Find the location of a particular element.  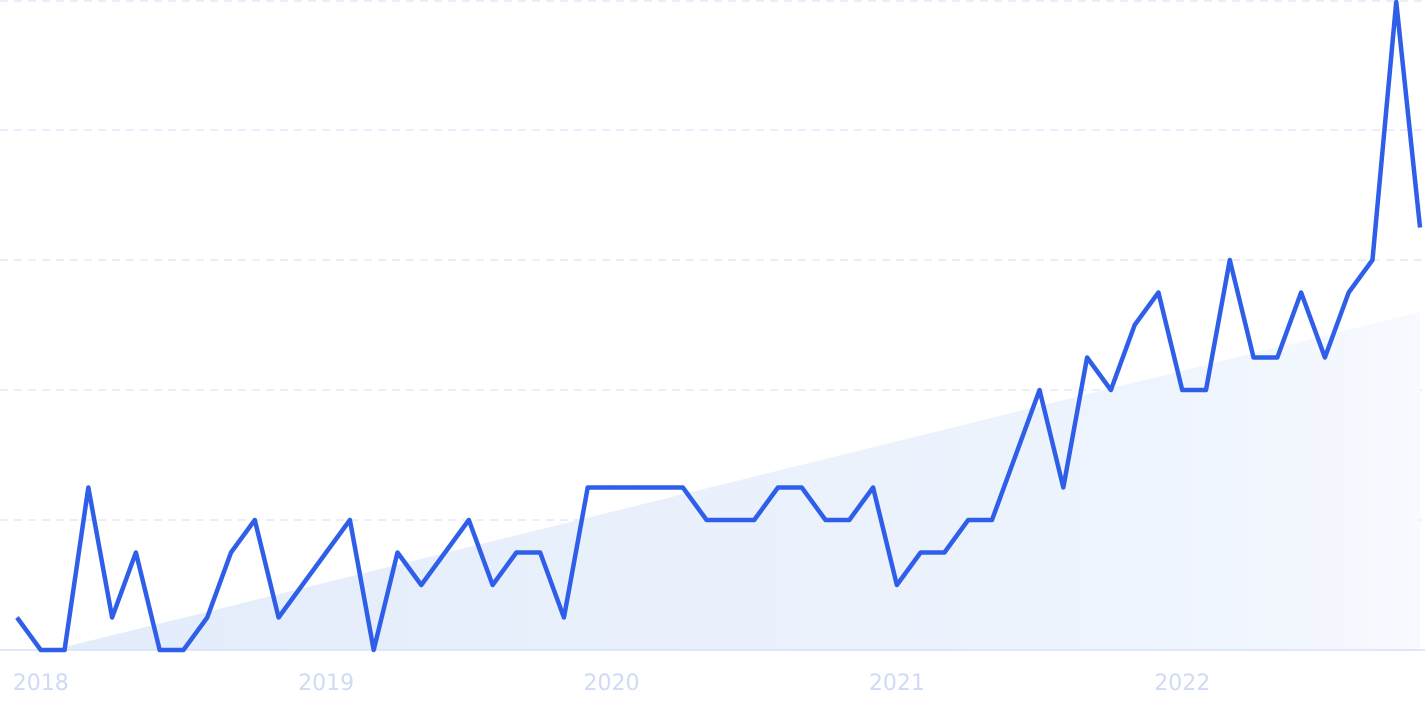

x-tick-label: 2020 is located at coordinates (612, 683).